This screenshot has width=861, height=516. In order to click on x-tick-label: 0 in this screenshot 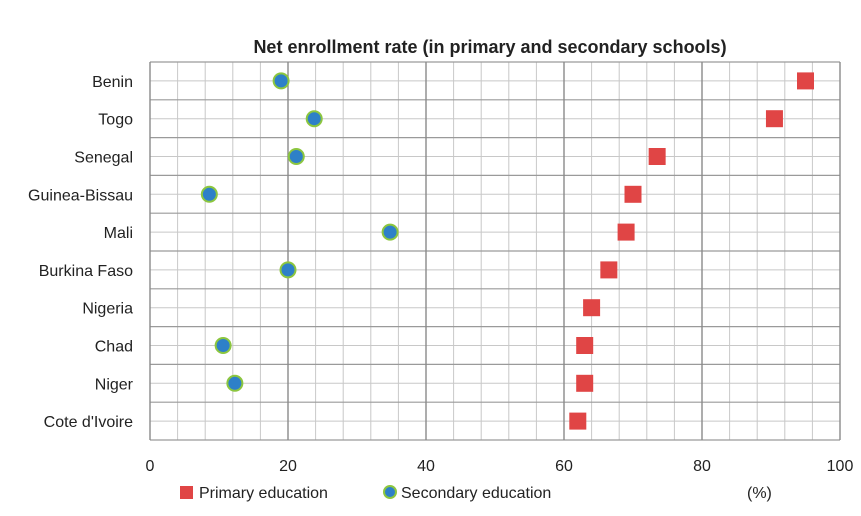, I will do `click(150, 466)`.